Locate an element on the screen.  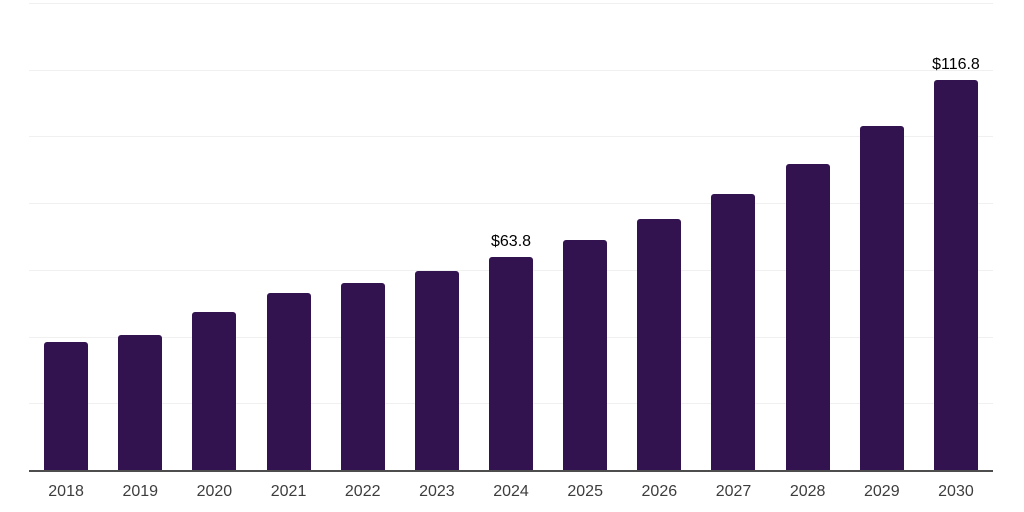
bar-2025 is located at coordinates (585, 354).